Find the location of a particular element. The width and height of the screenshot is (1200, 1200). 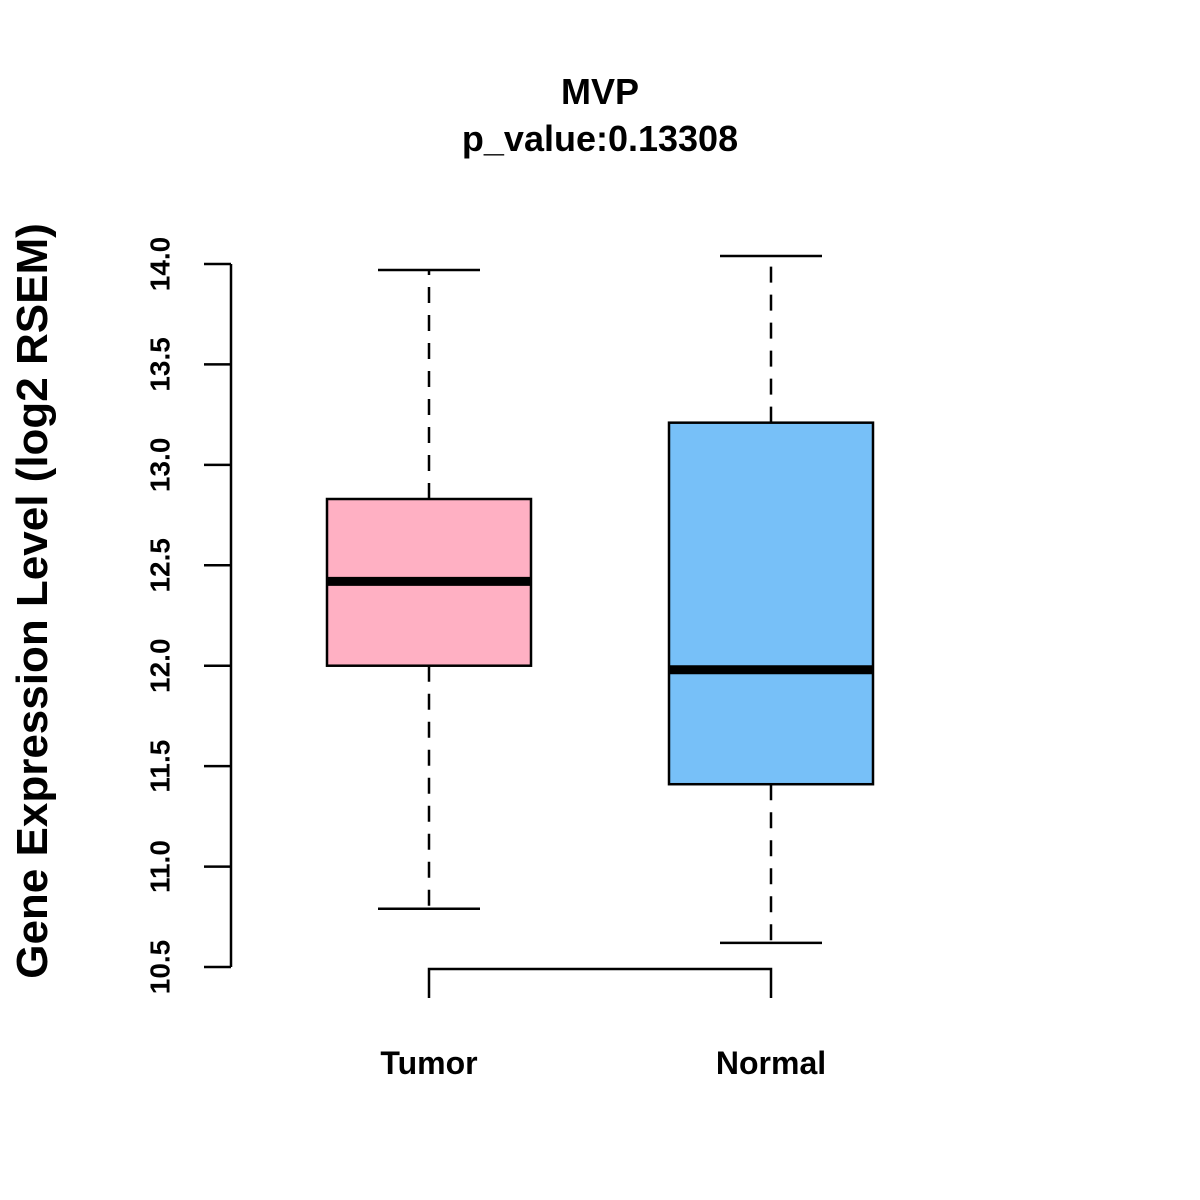

x-axis-labels: Tumor Normal is located at coordinates (603, 1063).